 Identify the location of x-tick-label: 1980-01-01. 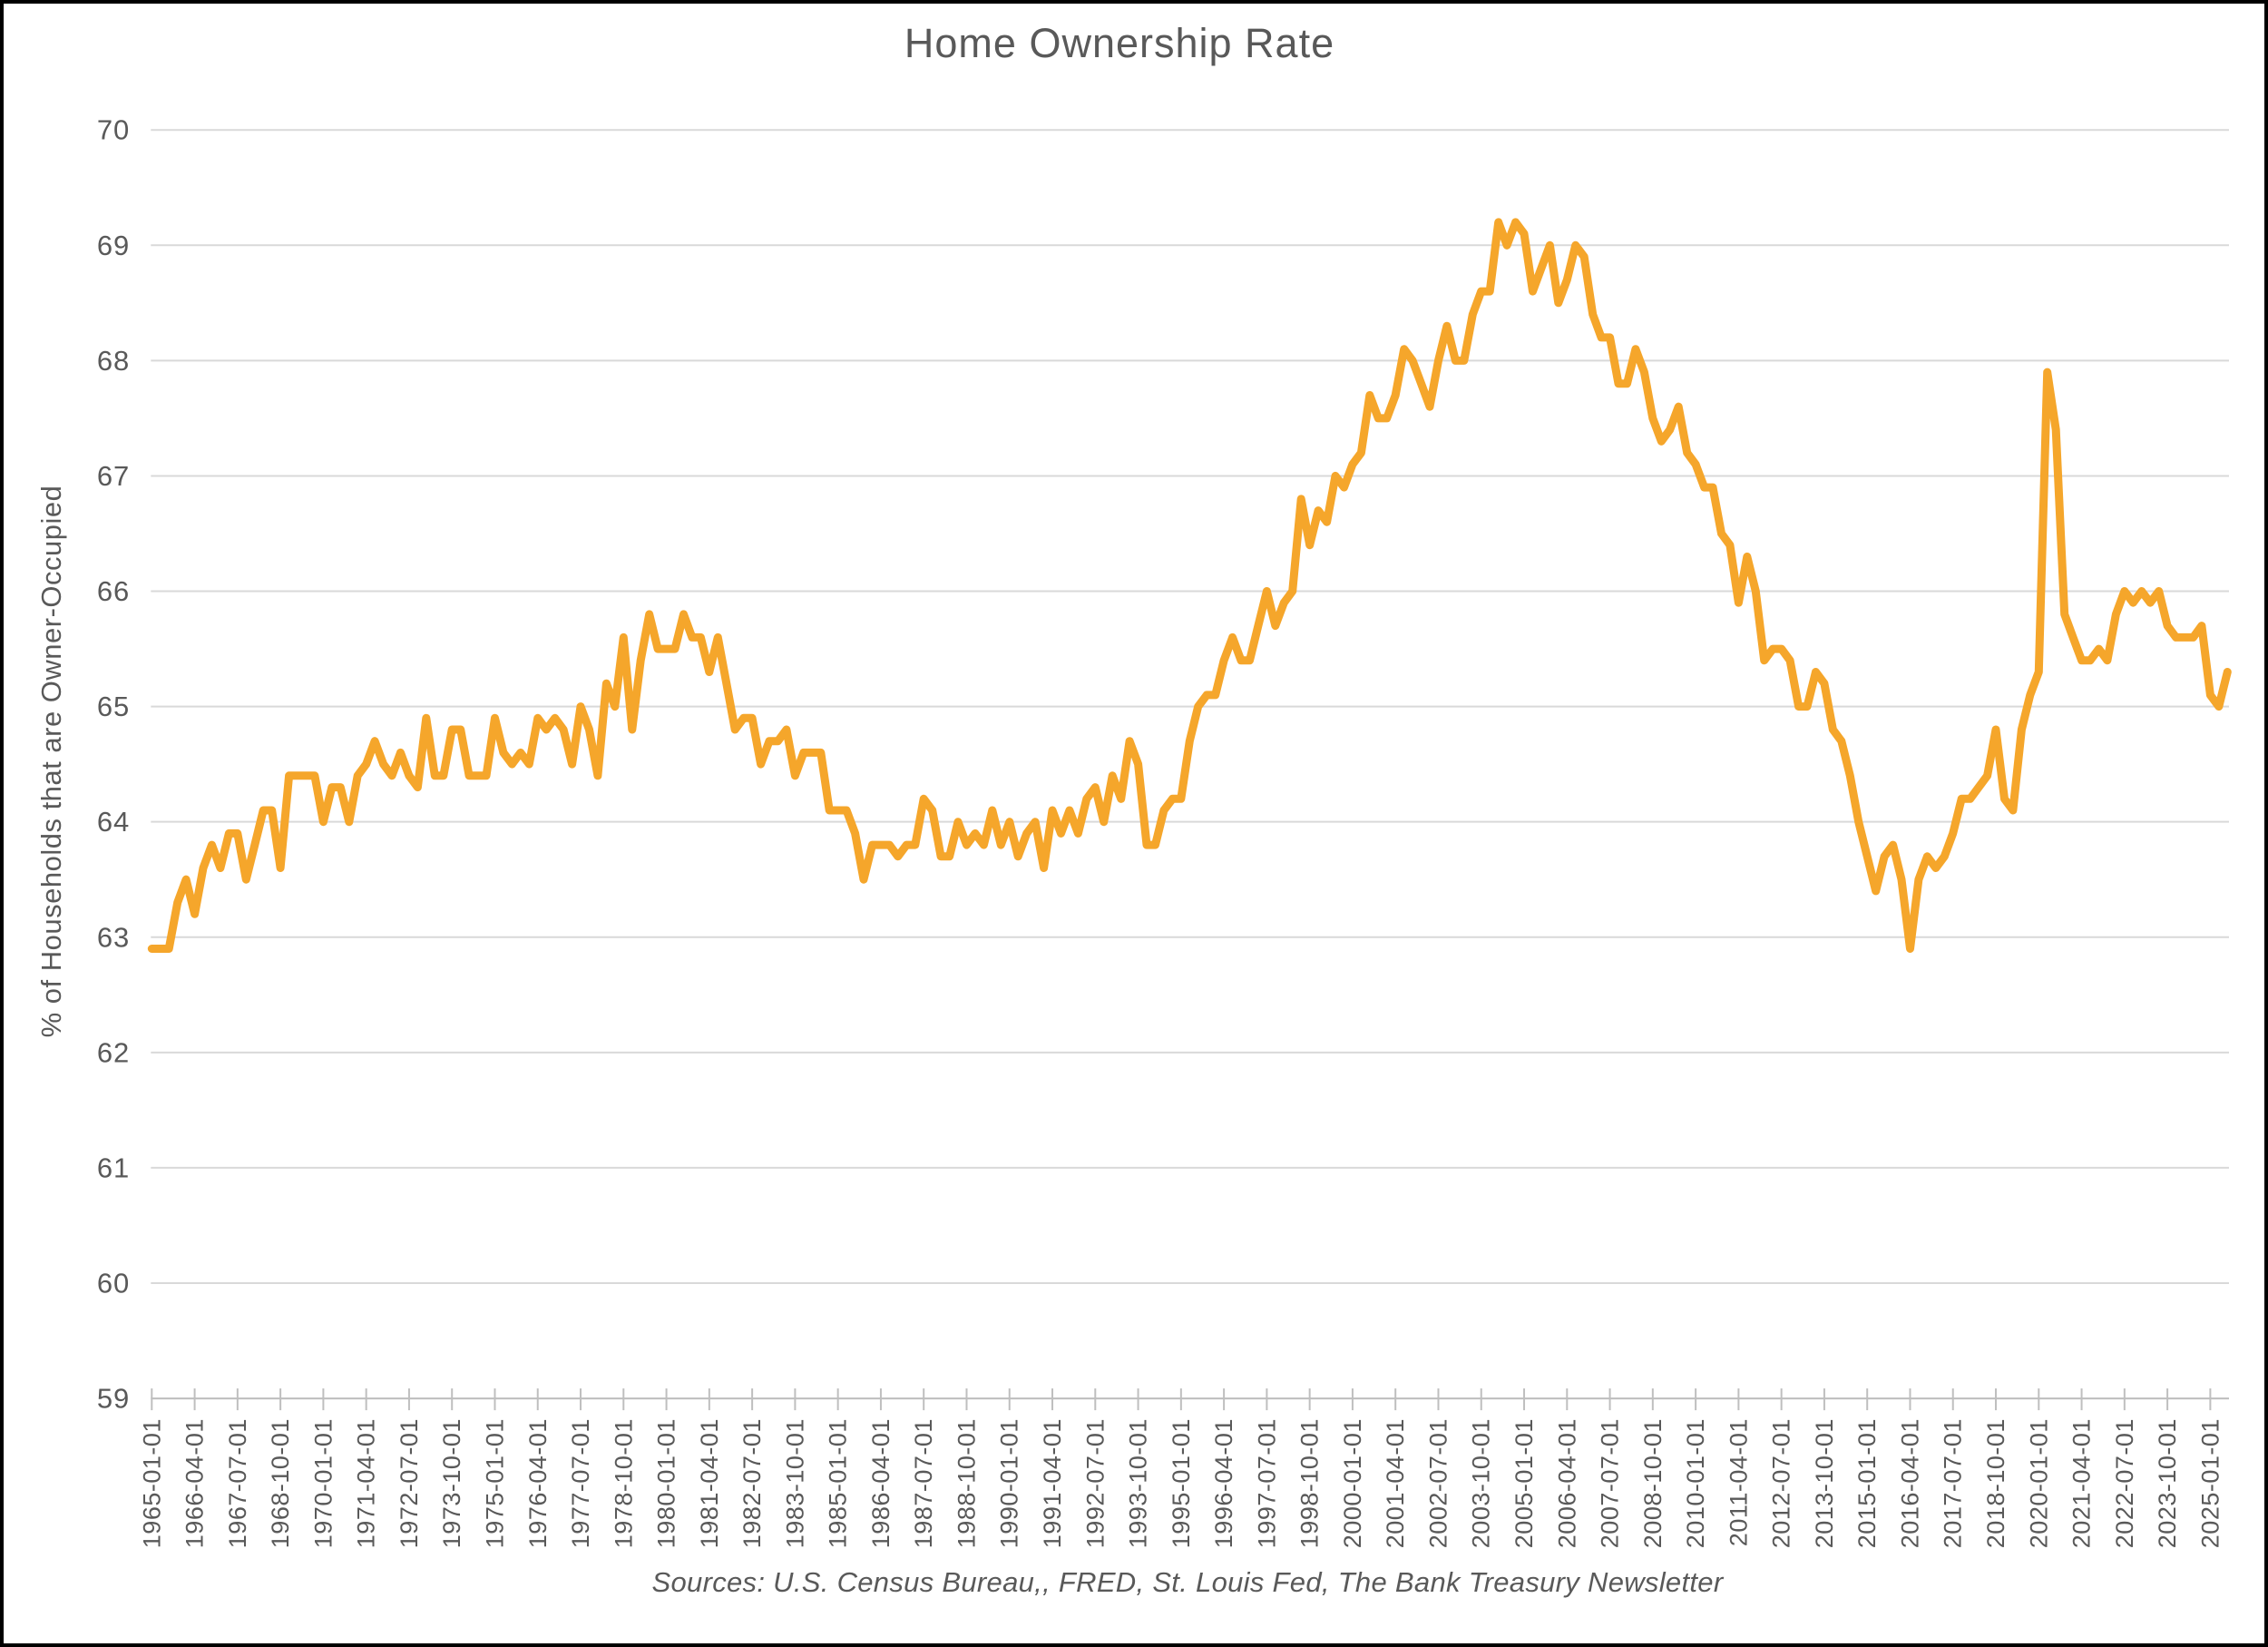
(667, 1483).